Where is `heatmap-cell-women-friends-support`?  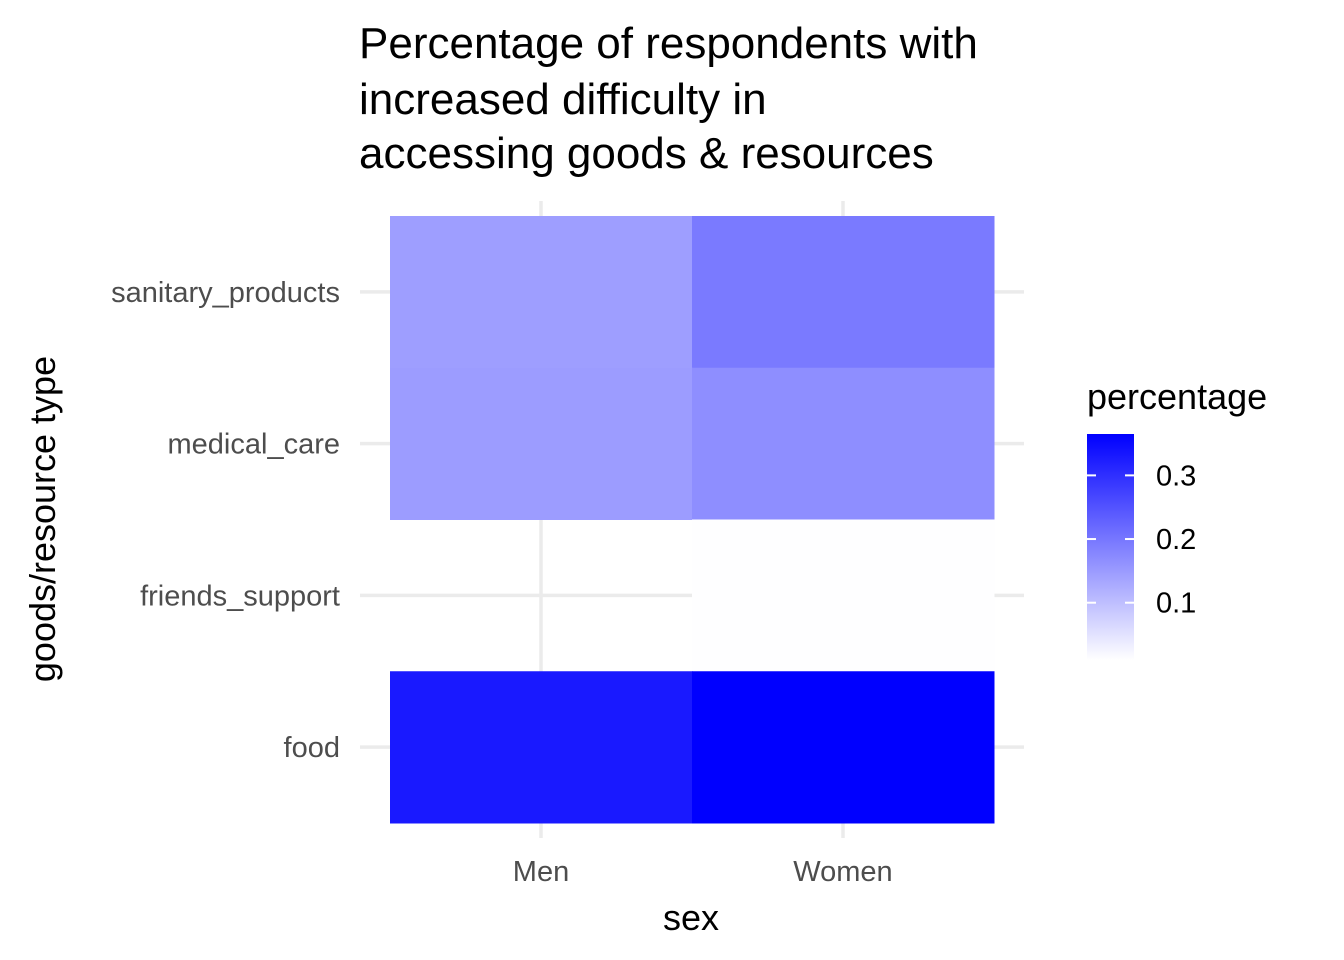 heatmap-cell-women-friends-support is located at coordinates (843, 595).